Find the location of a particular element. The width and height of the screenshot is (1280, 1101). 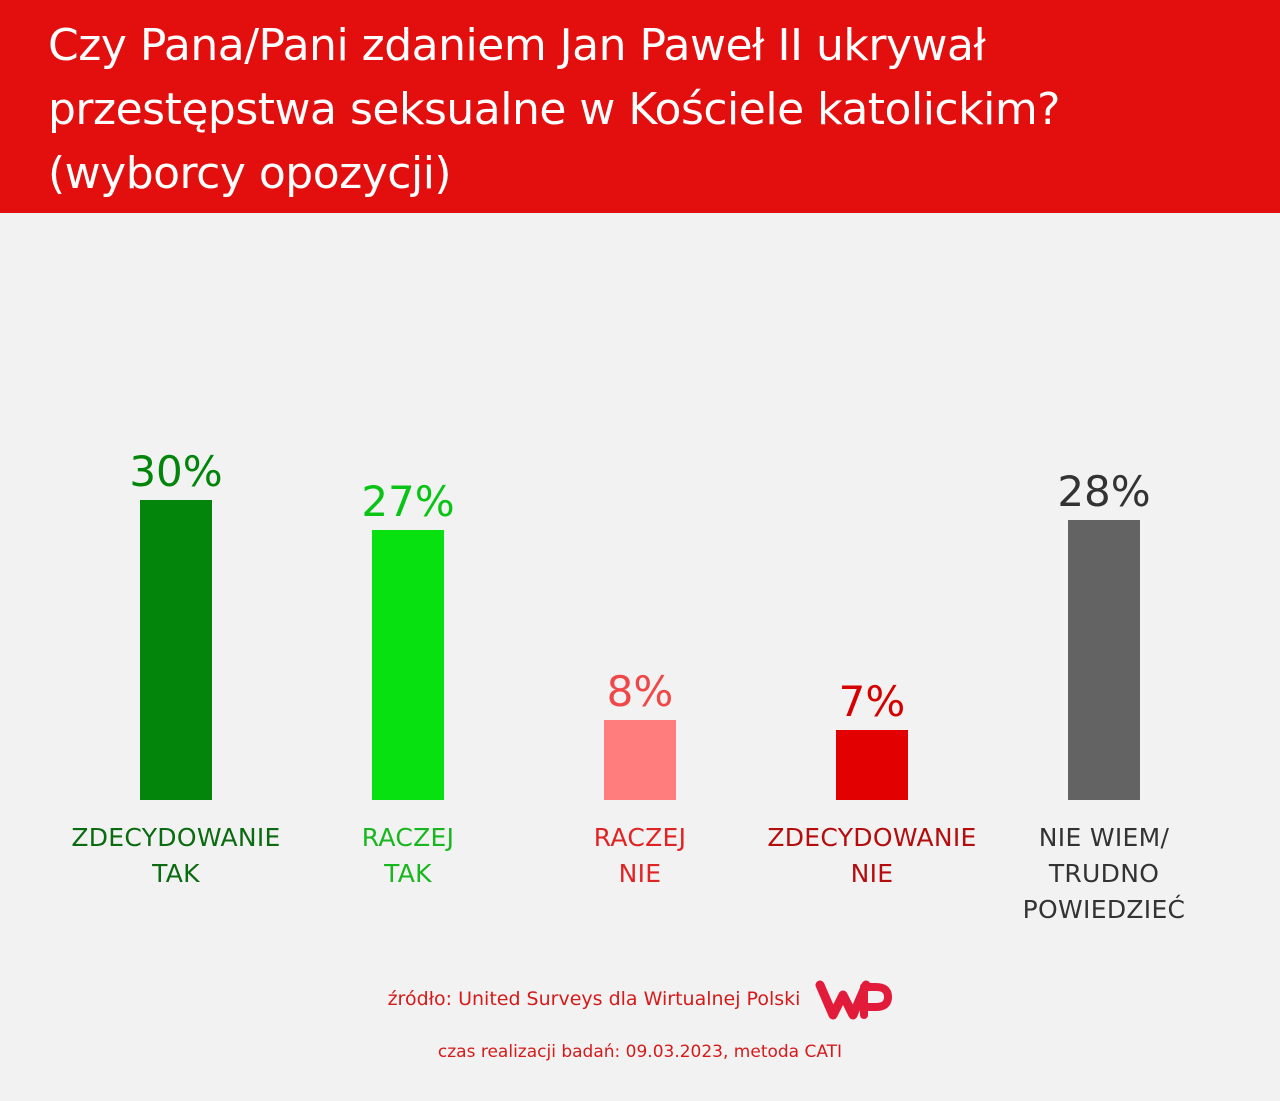

chart-title-line-3: (wyborcy opozycji) is located at coordinates (250, 173).